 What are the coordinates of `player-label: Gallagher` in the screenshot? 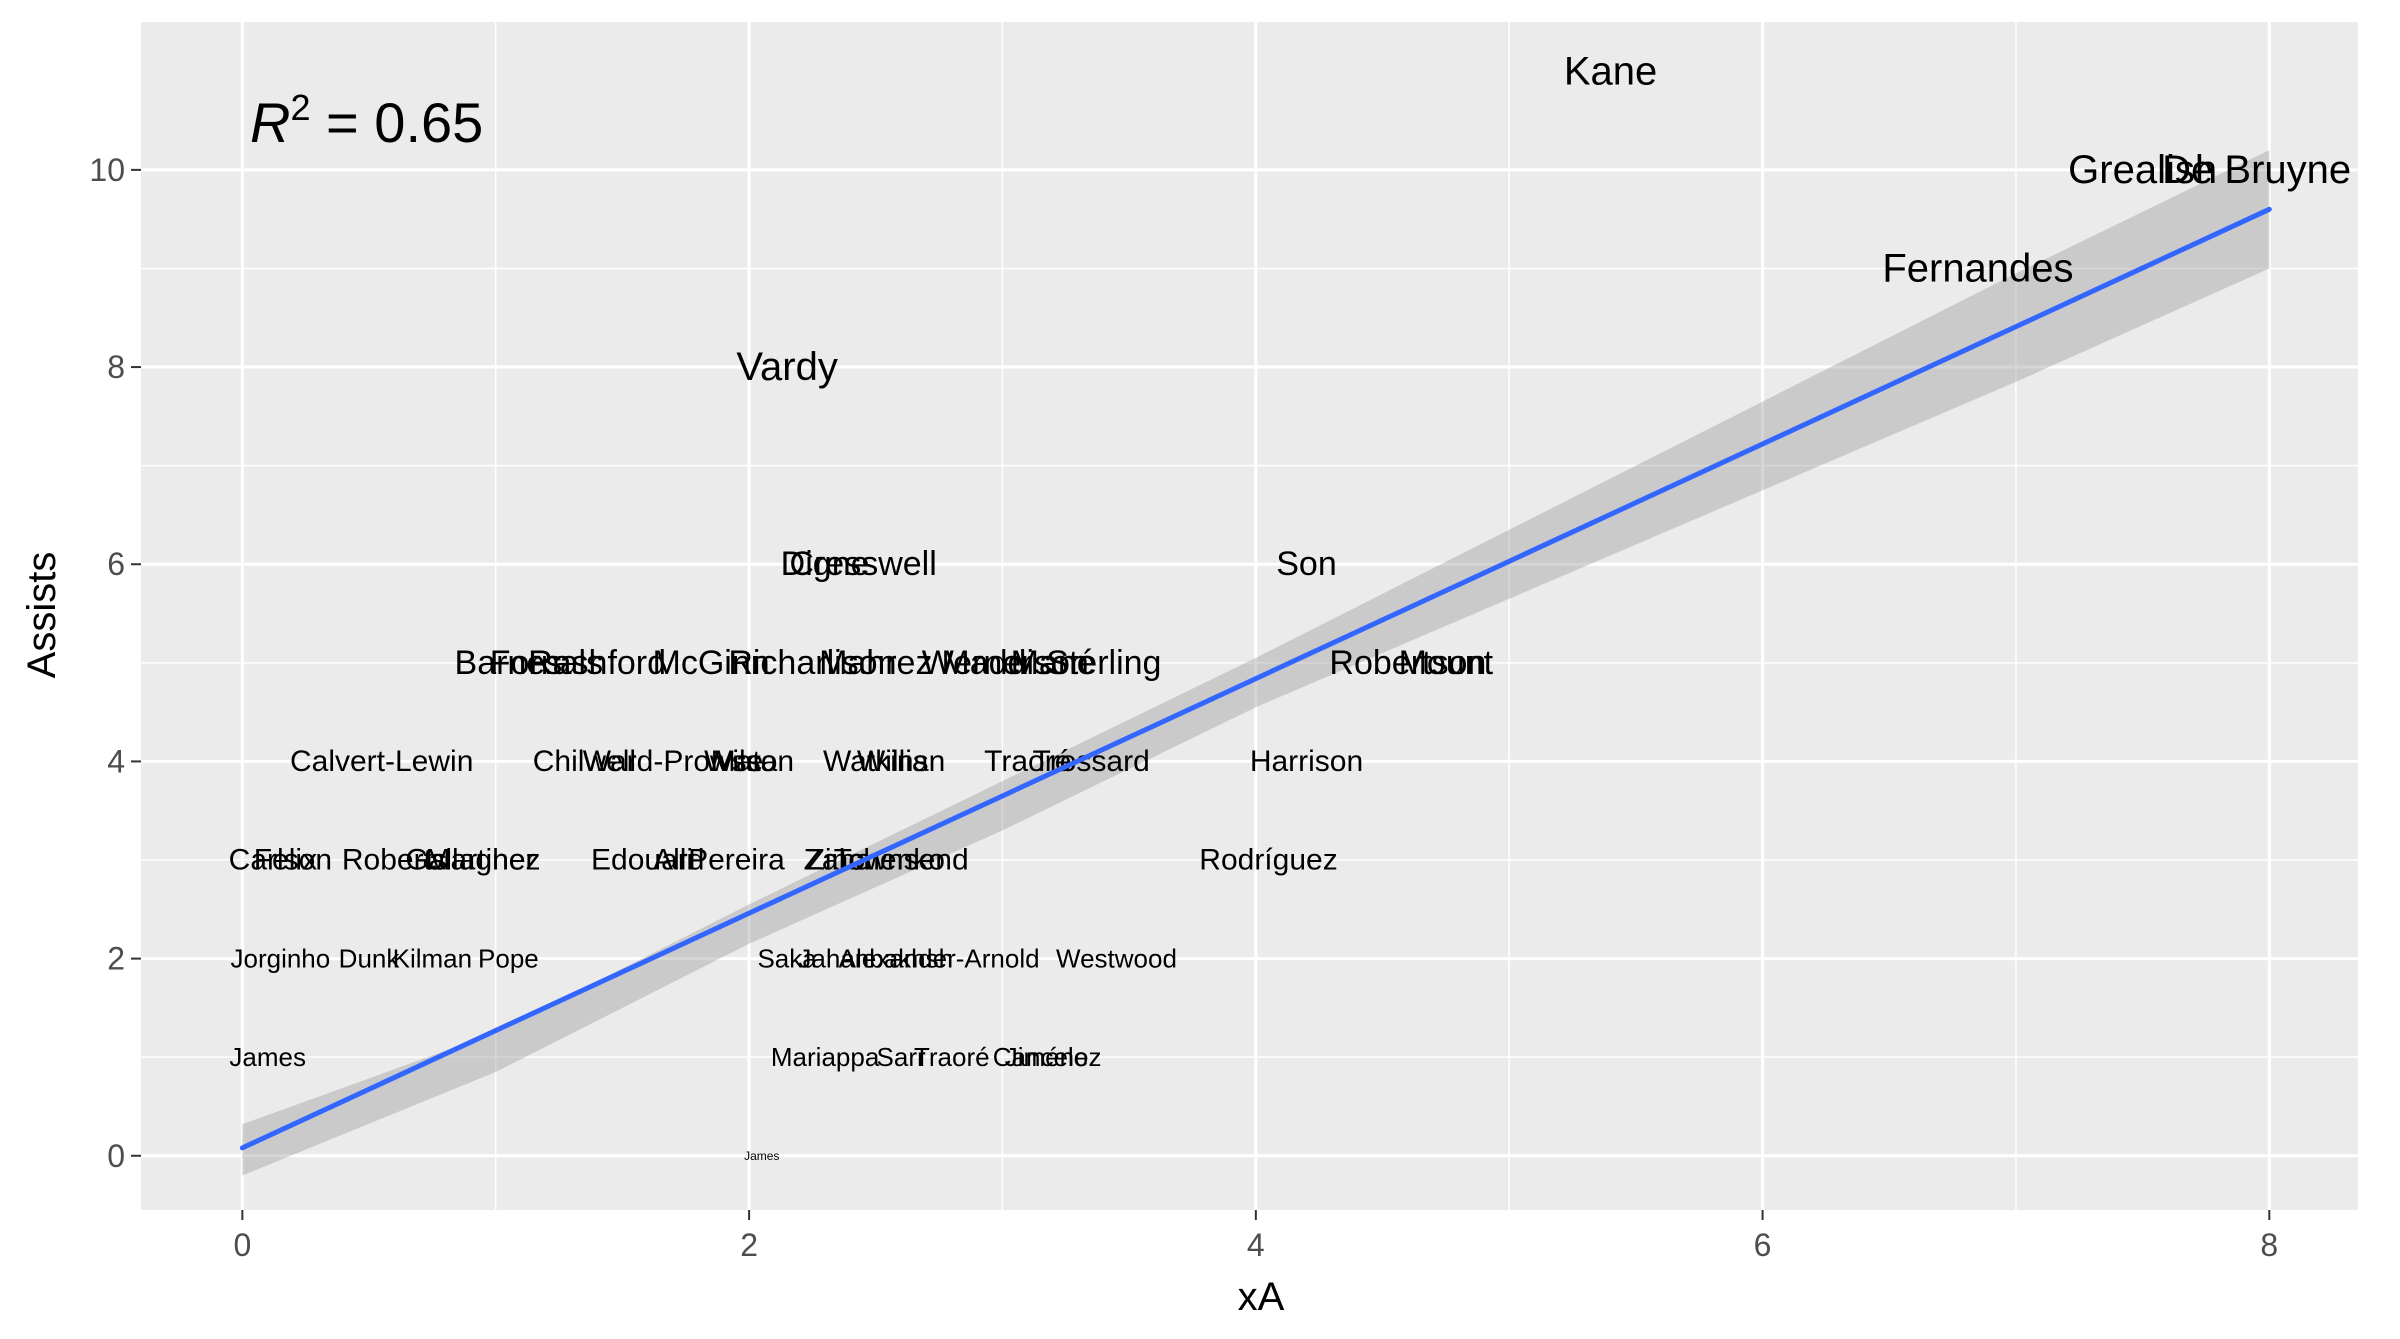 It's located at (470, 860).